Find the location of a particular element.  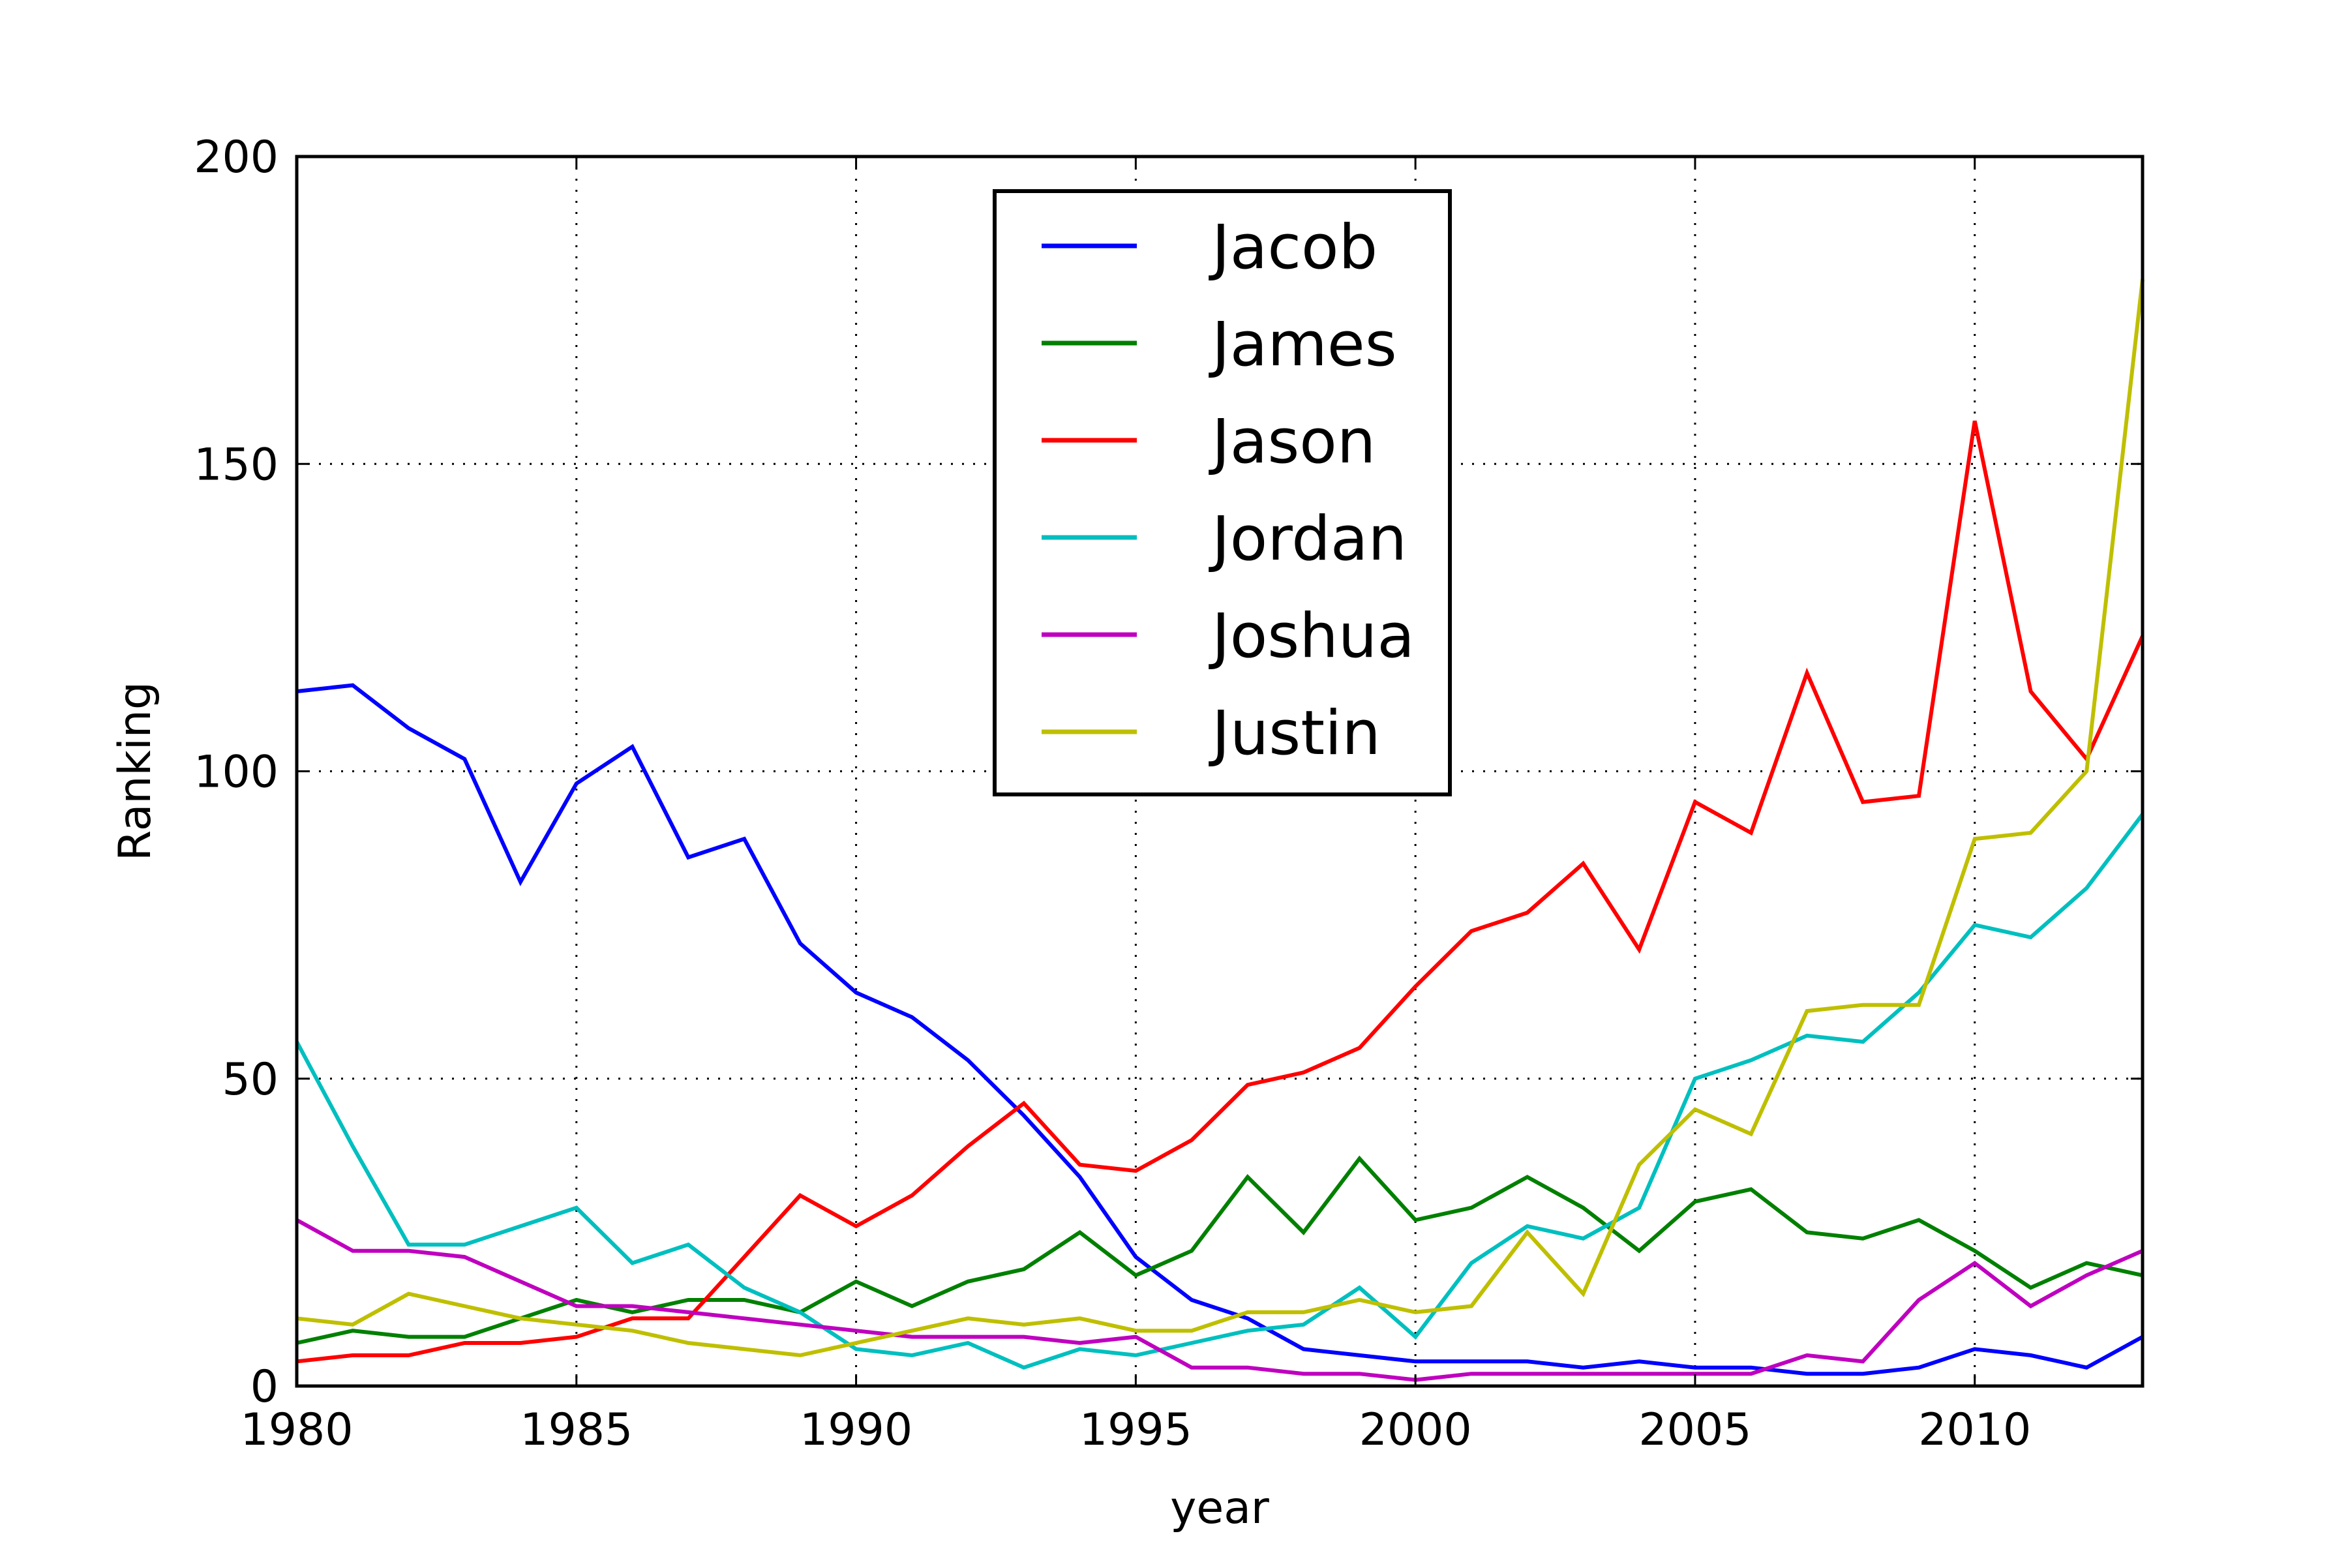

y-tick-label: 50 is located at coordinates (250, 1080).